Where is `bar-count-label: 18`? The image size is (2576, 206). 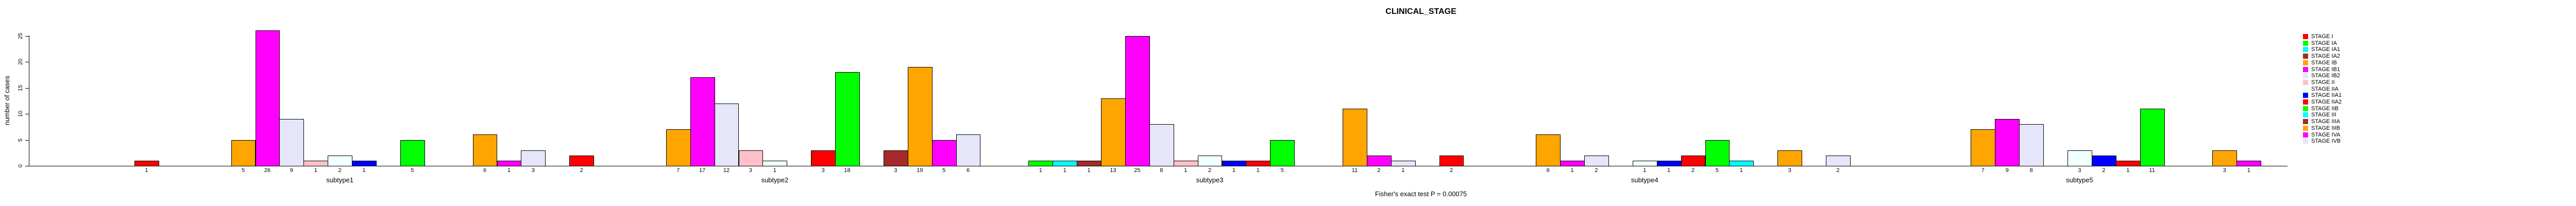
bar-count-label: 18 is located at coordinates (847, 170).